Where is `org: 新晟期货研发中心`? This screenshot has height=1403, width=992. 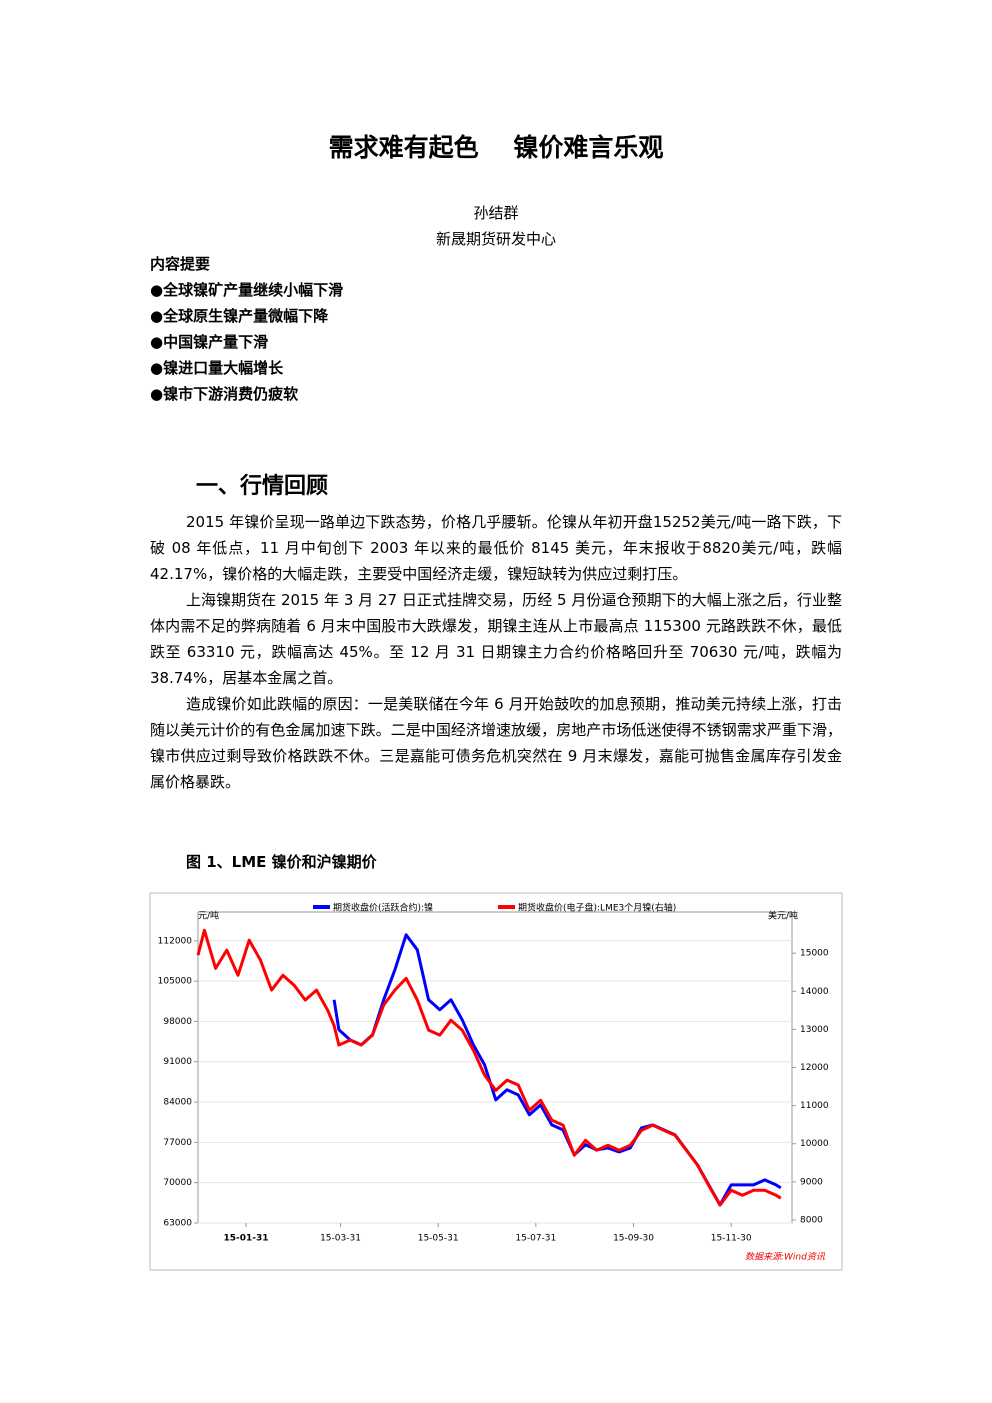 org: 新晟期货研发中心 is located at coordinates (495, 239).